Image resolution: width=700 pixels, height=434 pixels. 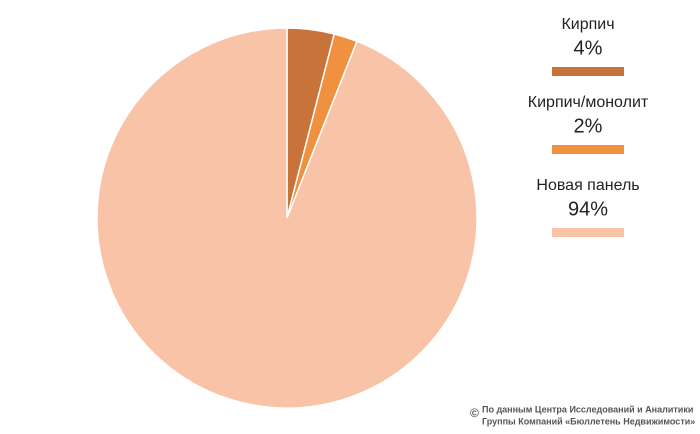 What do you see at coordinates (588, 421) in the screenshot?
I see `source-note: Группы Компаний «Бюллетень Недвижимости»` at bounding box center [588, 421].